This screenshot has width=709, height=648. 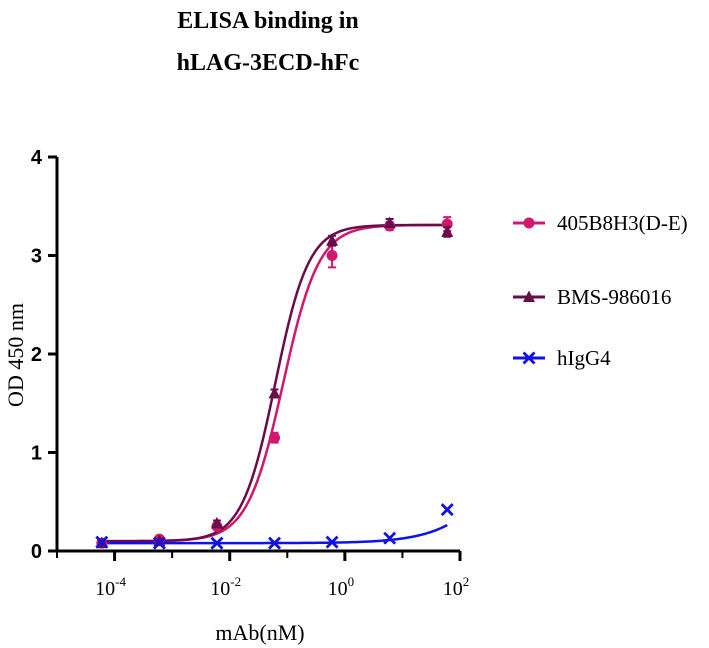 What do you see at coordinates (36, 552) in the screenshot?
I see `y-tick-label: 0` at bounding box center [36, 552].